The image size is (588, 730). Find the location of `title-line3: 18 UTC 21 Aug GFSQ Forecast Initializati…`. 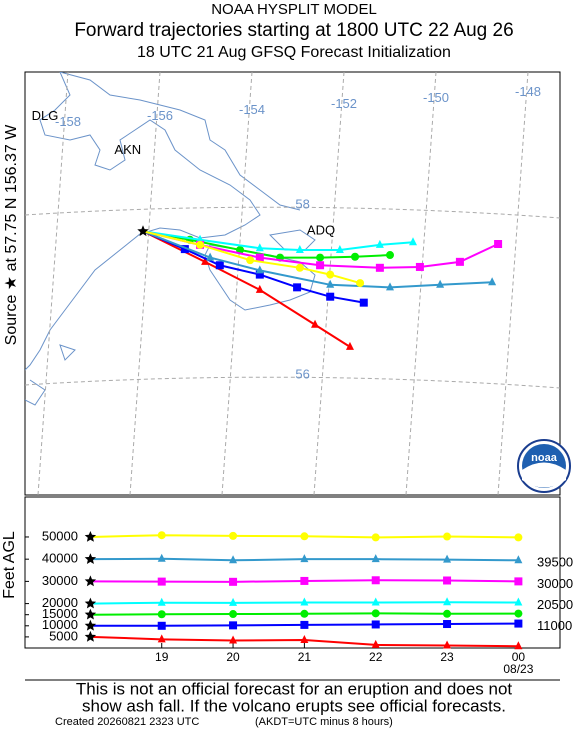

title-line3: 18 UTC 21 Aug GFSQ Forecast Initializati… is located at coordinates (294, 52).